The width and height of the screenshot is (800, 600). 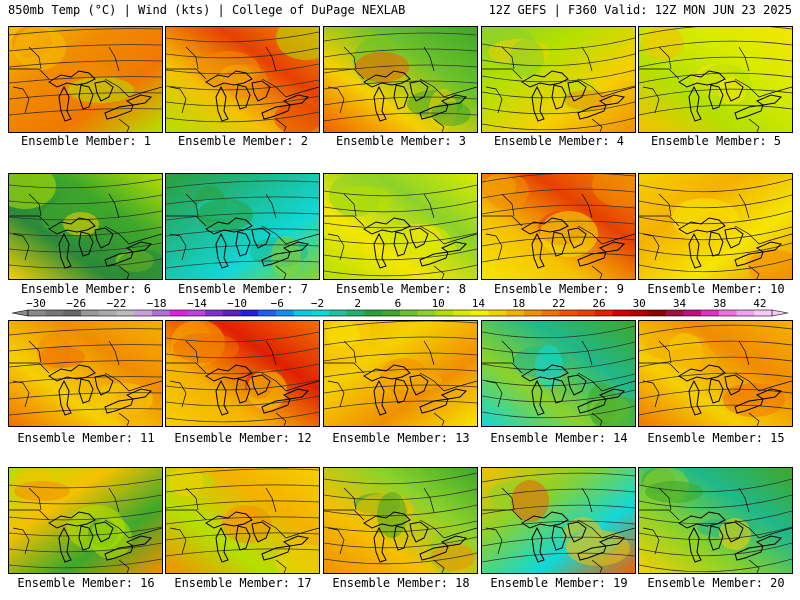 I want to click on ensemble-member-label: Ensemble Member: 10, so click(x=716, y=289).